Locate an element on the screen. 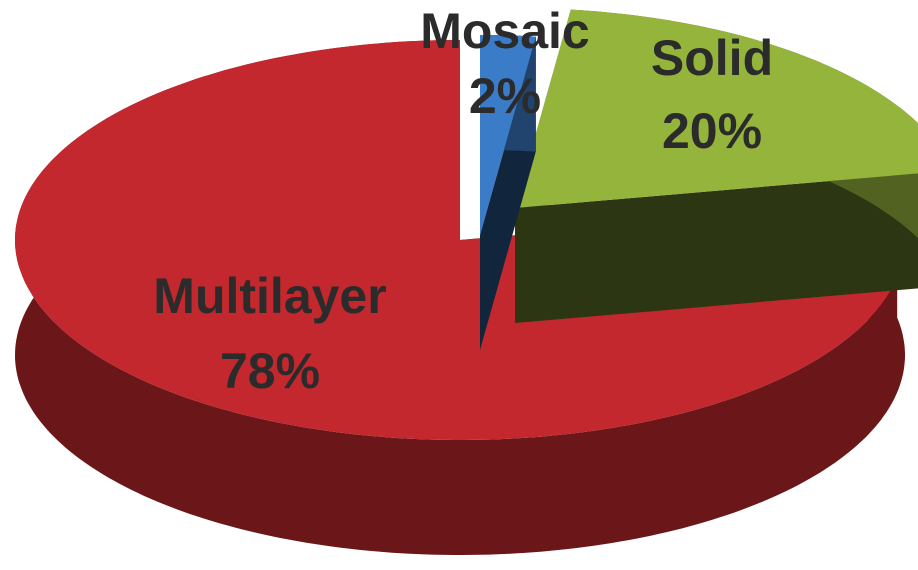 This screenshot has height=570, width=918. slice-value-label: 20% is located at coordinates (712, 131).